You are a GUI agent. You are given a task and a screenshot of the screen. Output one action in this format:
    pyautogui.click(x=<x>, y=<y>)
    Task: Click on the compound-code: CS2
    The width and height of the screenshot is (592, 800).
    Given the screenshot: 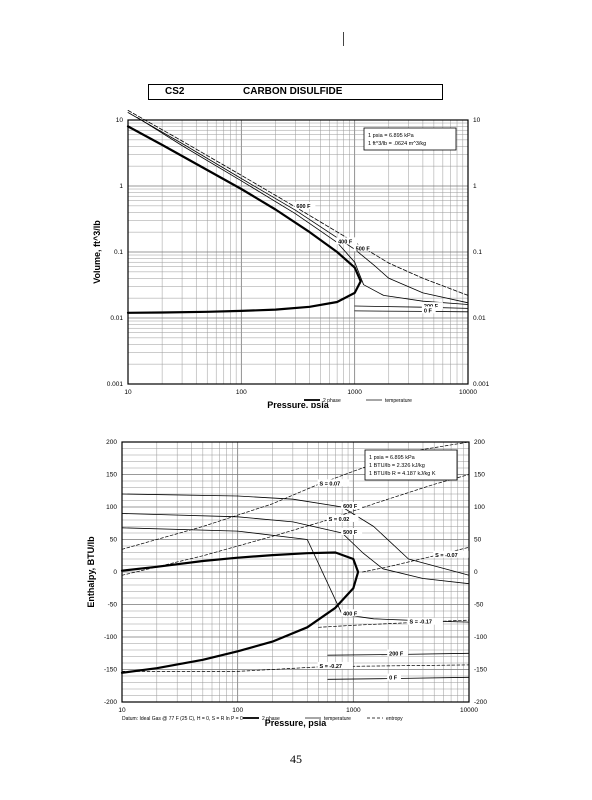 What is the action you would take?
    pyautogui.click(x=175, y=91)
    